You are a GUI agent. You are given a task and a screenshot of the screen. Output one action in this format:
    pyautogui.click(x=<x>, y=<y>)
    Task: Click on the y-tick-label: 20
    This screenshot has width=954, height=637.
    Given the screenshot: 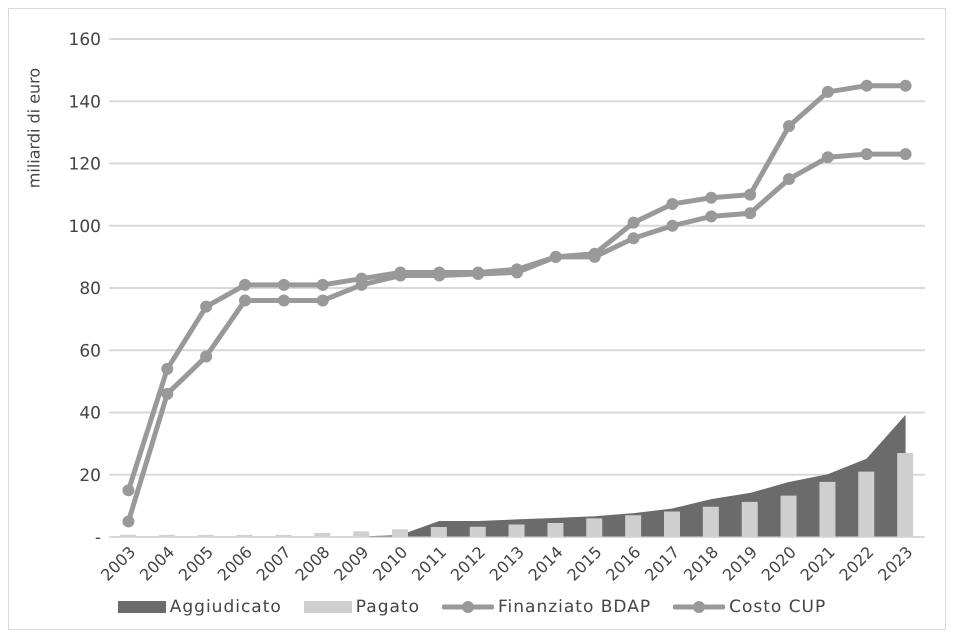 What is the action you would take?
    pyautogui.click(x=90, y=476)
    